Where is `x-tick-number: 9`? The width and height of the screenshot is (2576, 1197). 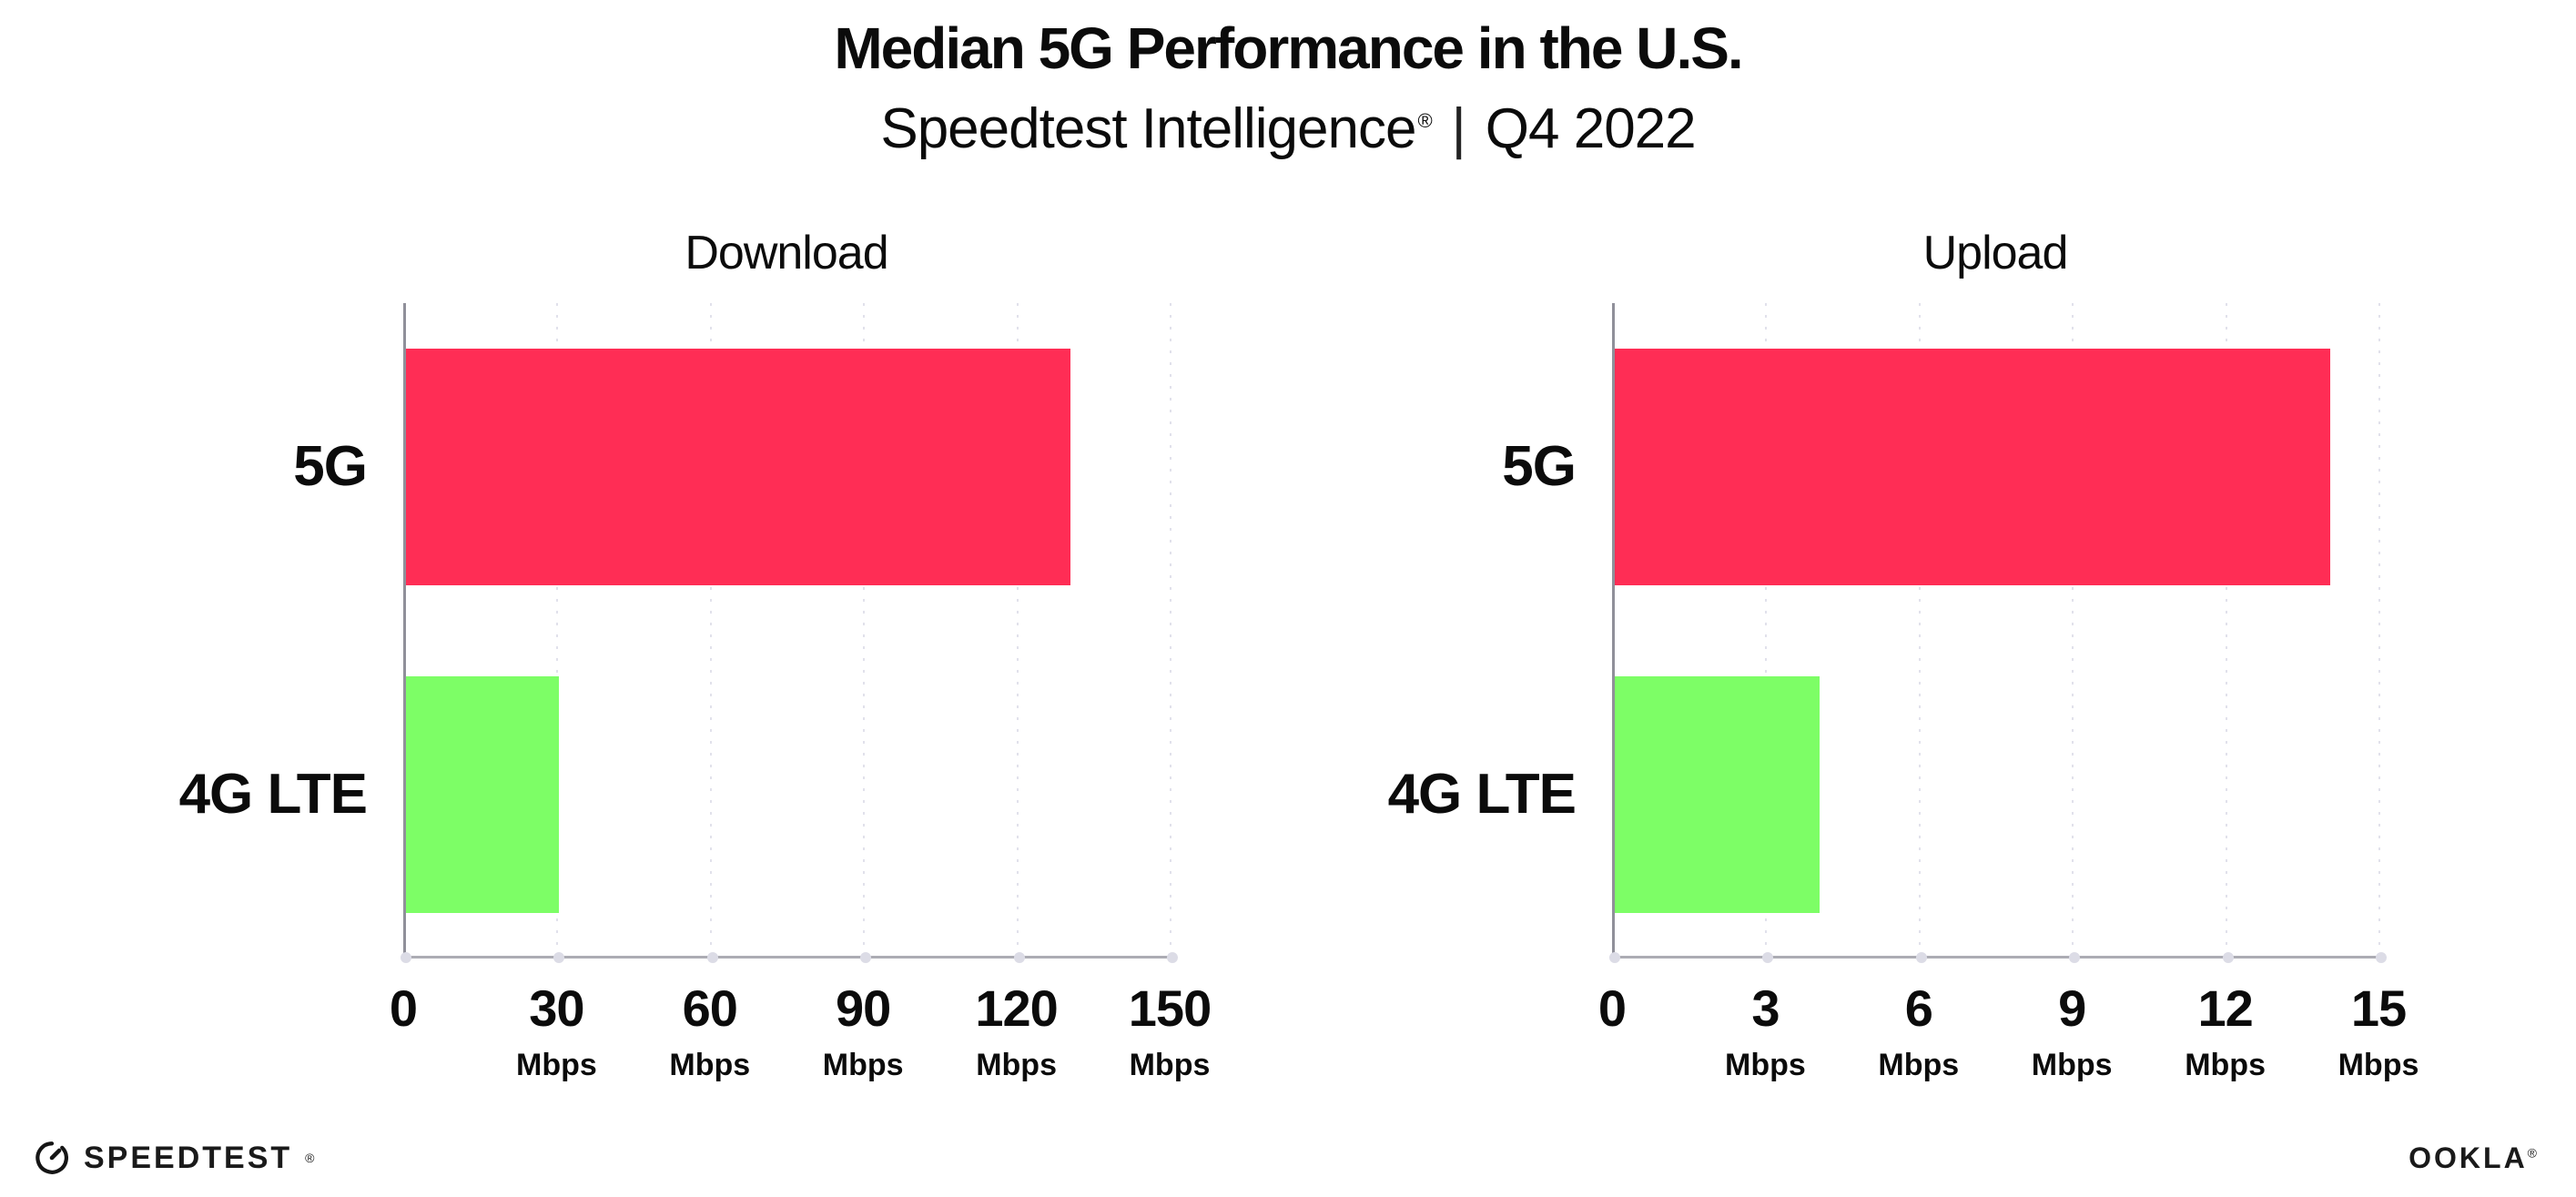
x-tick-number: 9 is located at coordinates (2072, 1008).